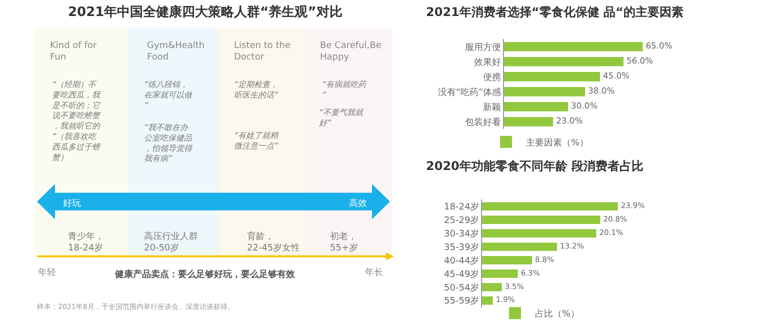 The height and width of the screenshot is (328, 760). What do you see at coordinates (483, 122) in the screenshot?
I see `y-tick-label: 包装好看` at bounding box center [483, 122].